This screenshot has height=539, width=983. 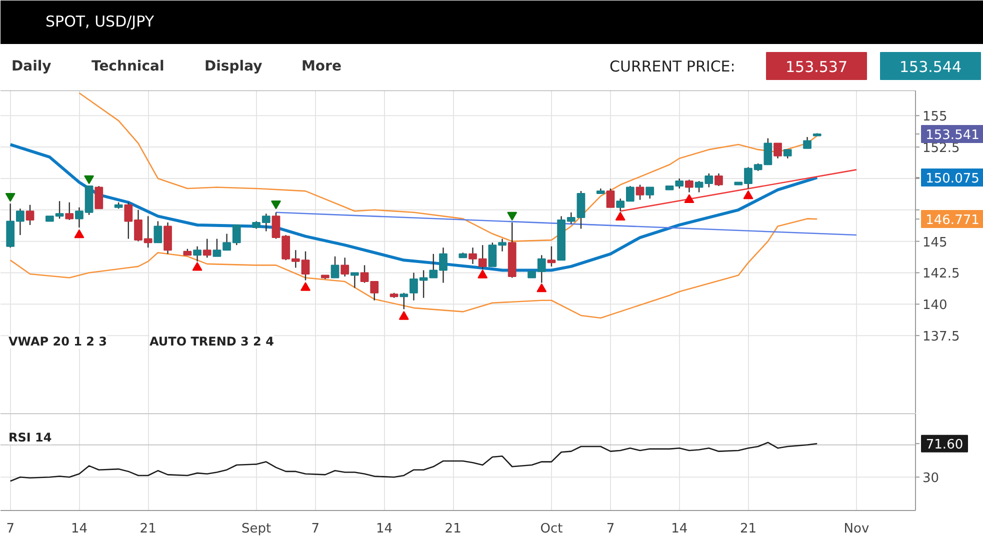 I want to click on y-tick-label: 142.5, so click(x=941, y=274).